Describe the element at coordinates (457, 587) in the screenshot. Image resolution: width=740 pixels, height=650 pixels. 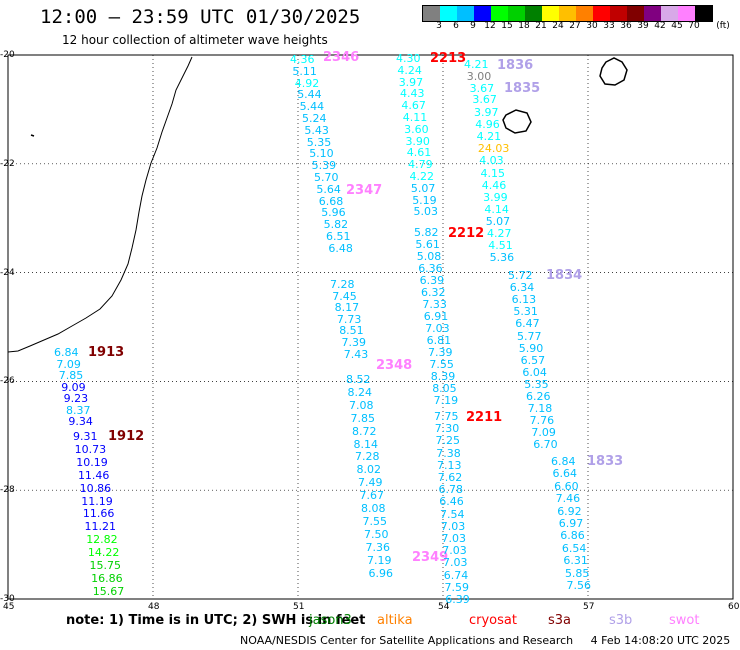
I see `wave-height-value: 7.59` at that location.